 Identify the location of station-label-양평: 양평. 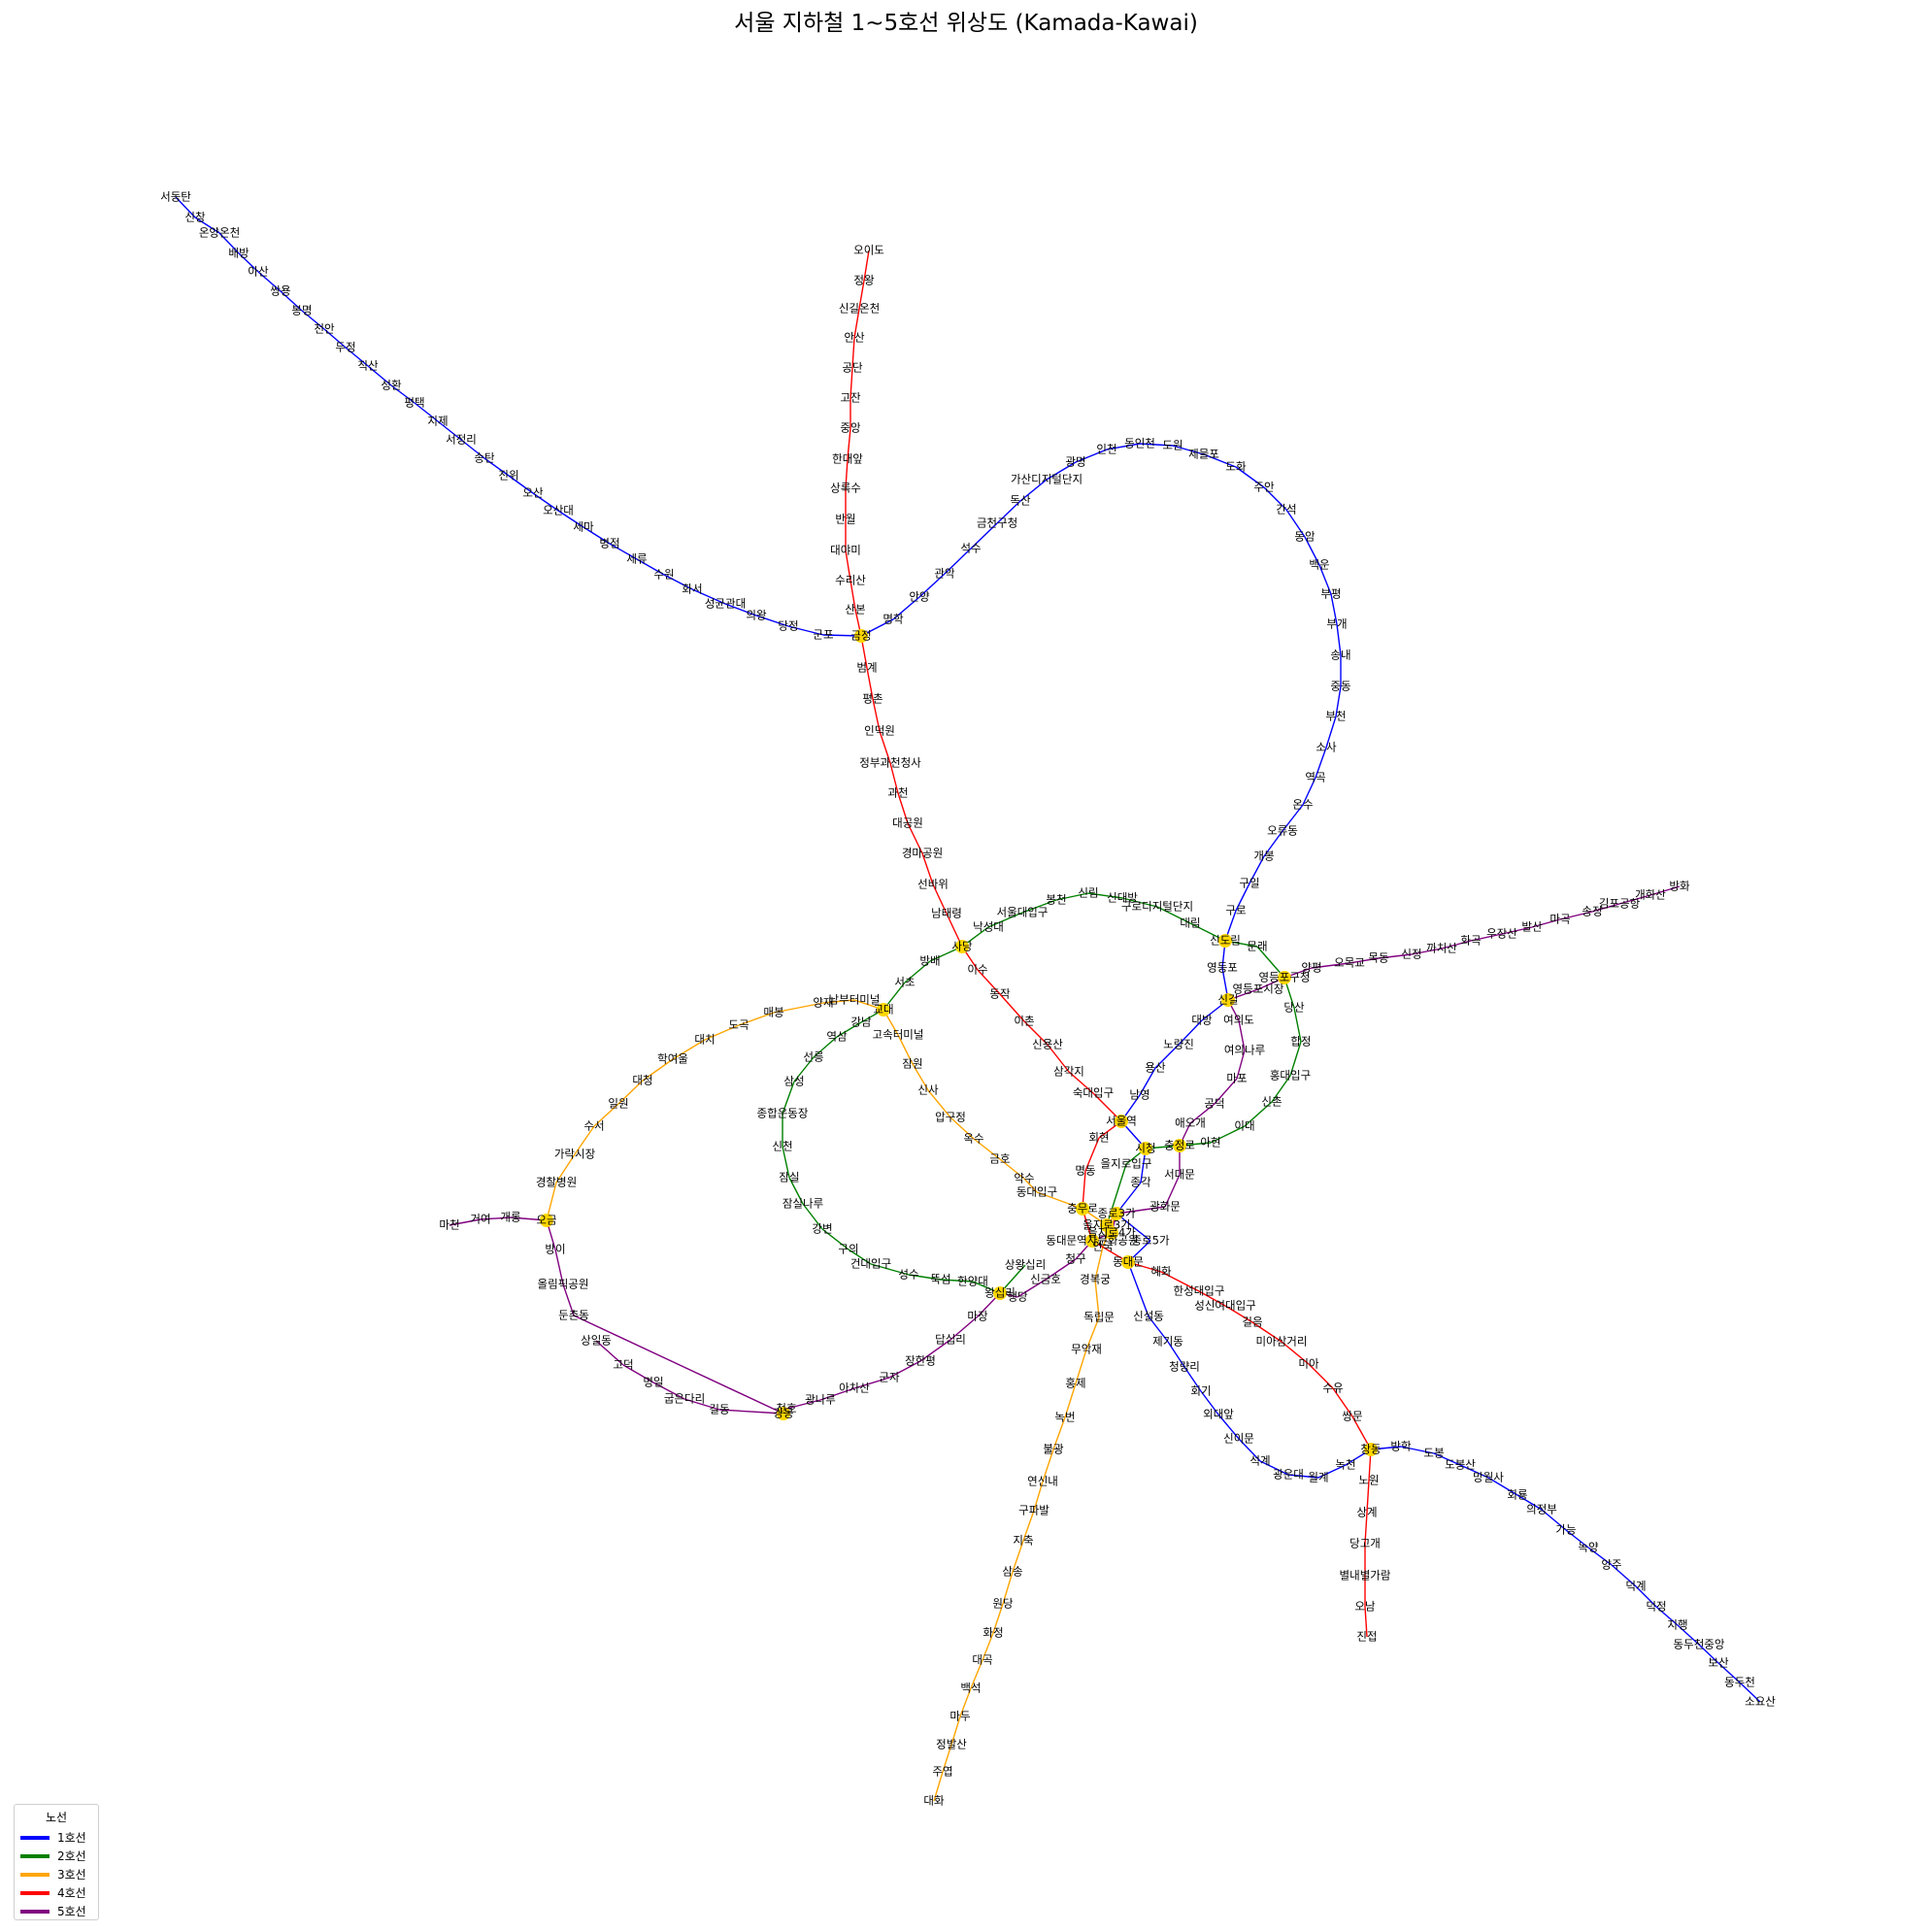
(1311, 968).